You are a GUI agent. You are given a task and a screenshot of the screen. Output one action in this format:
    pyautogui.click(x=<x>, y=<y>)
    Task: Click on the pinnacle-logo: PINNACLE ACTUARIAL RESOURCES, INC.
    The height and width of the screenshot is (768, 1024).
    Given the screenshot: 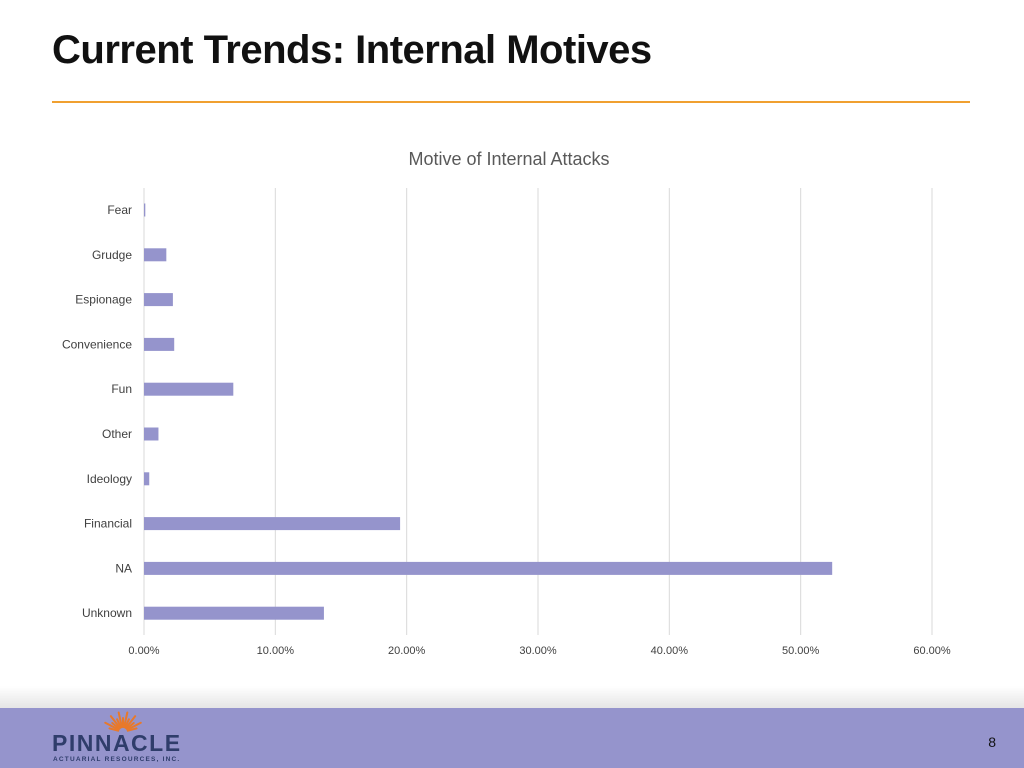 What is the action you would take?
    pyautogui.click(x=122, y=738)
    